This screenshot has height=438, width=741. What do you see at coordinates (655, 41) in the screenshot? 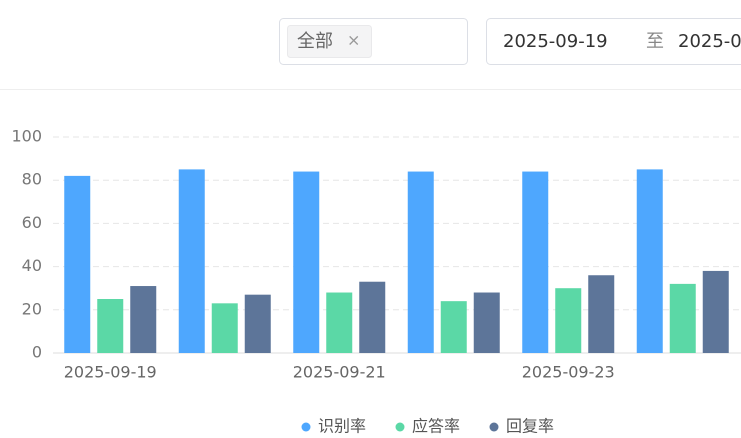
I see `range-separator: 至` at bounding box center [655, 41].